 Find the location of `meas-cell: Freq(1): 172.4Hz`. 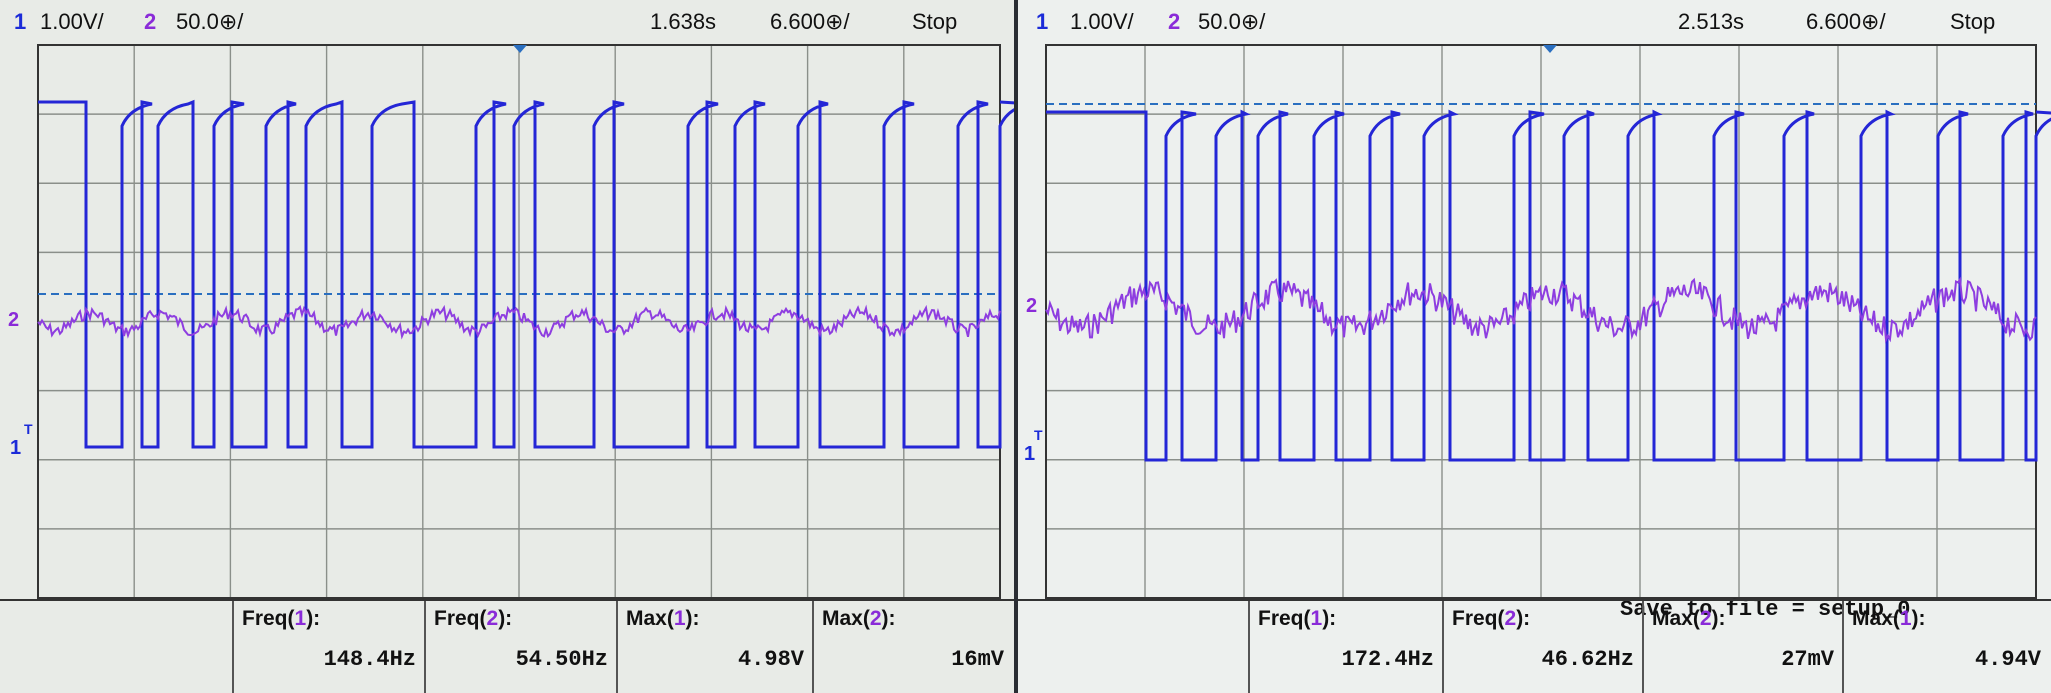

meas-cell: Freq(1): 172.4Hz is located at coordinates (1346, 647).